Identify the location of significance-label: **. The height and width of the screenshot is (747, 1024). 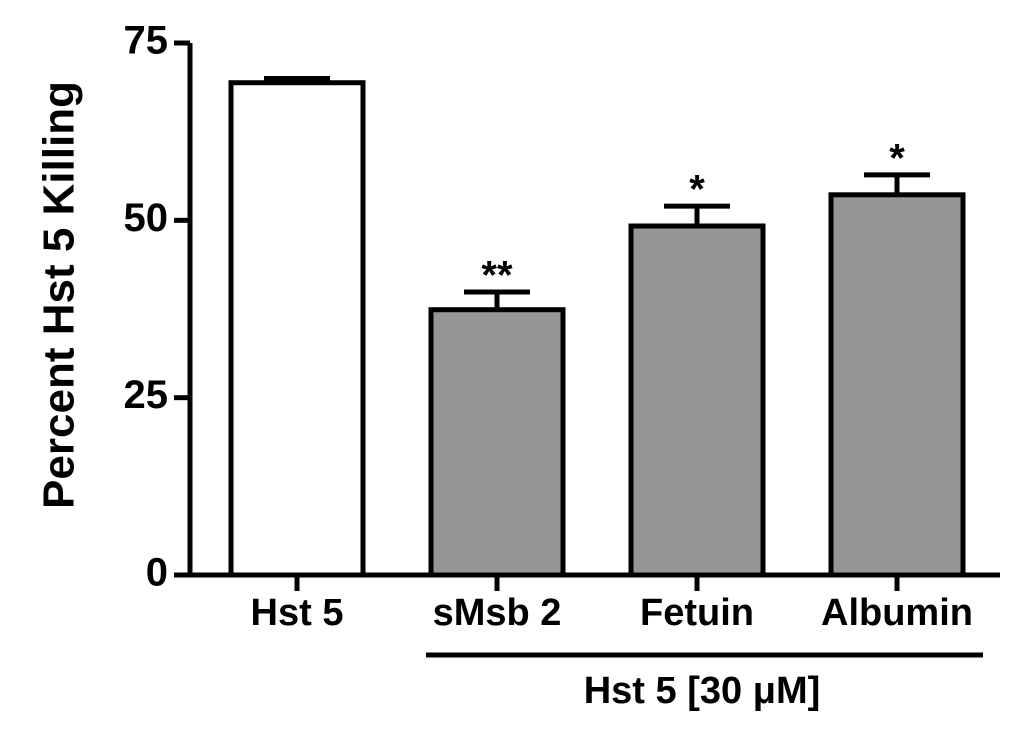
(497, 276).